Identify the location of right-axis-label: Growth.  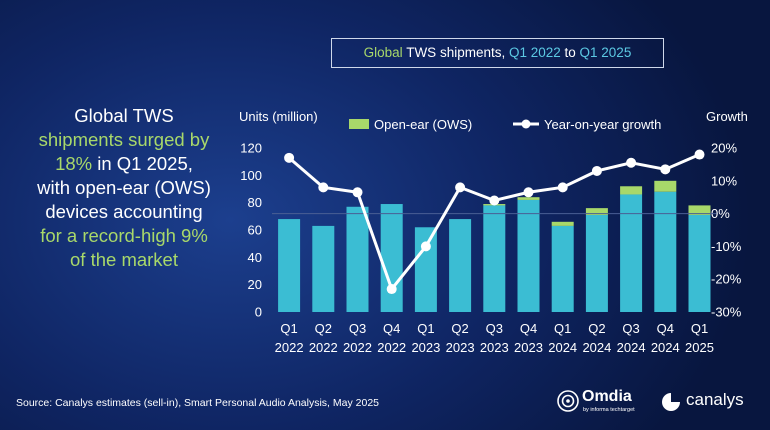
(727, 116).